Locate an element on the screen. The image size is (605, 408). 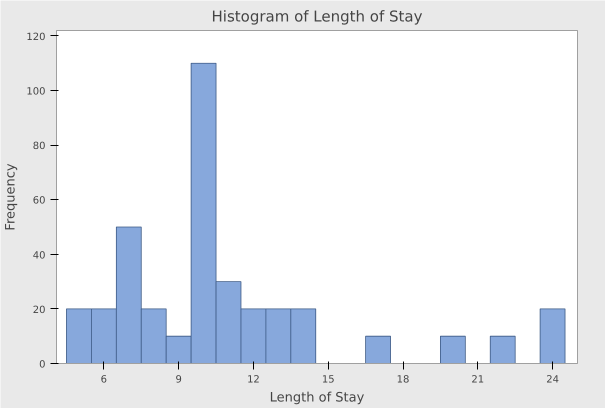
y-tick-label: 60 is located at coordinates (39, 201).